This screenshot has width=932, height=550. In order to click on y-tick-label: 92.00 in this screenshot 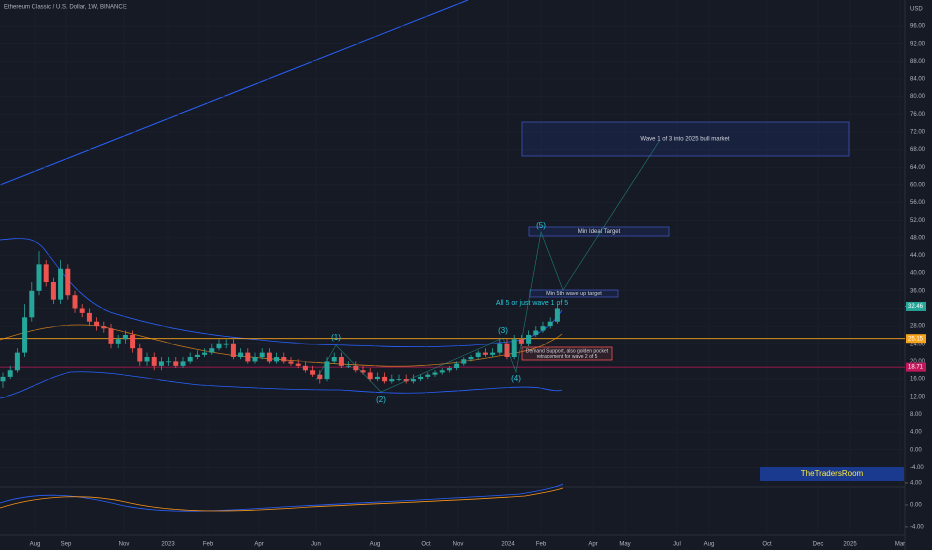, I will do `click(918, 44)`.